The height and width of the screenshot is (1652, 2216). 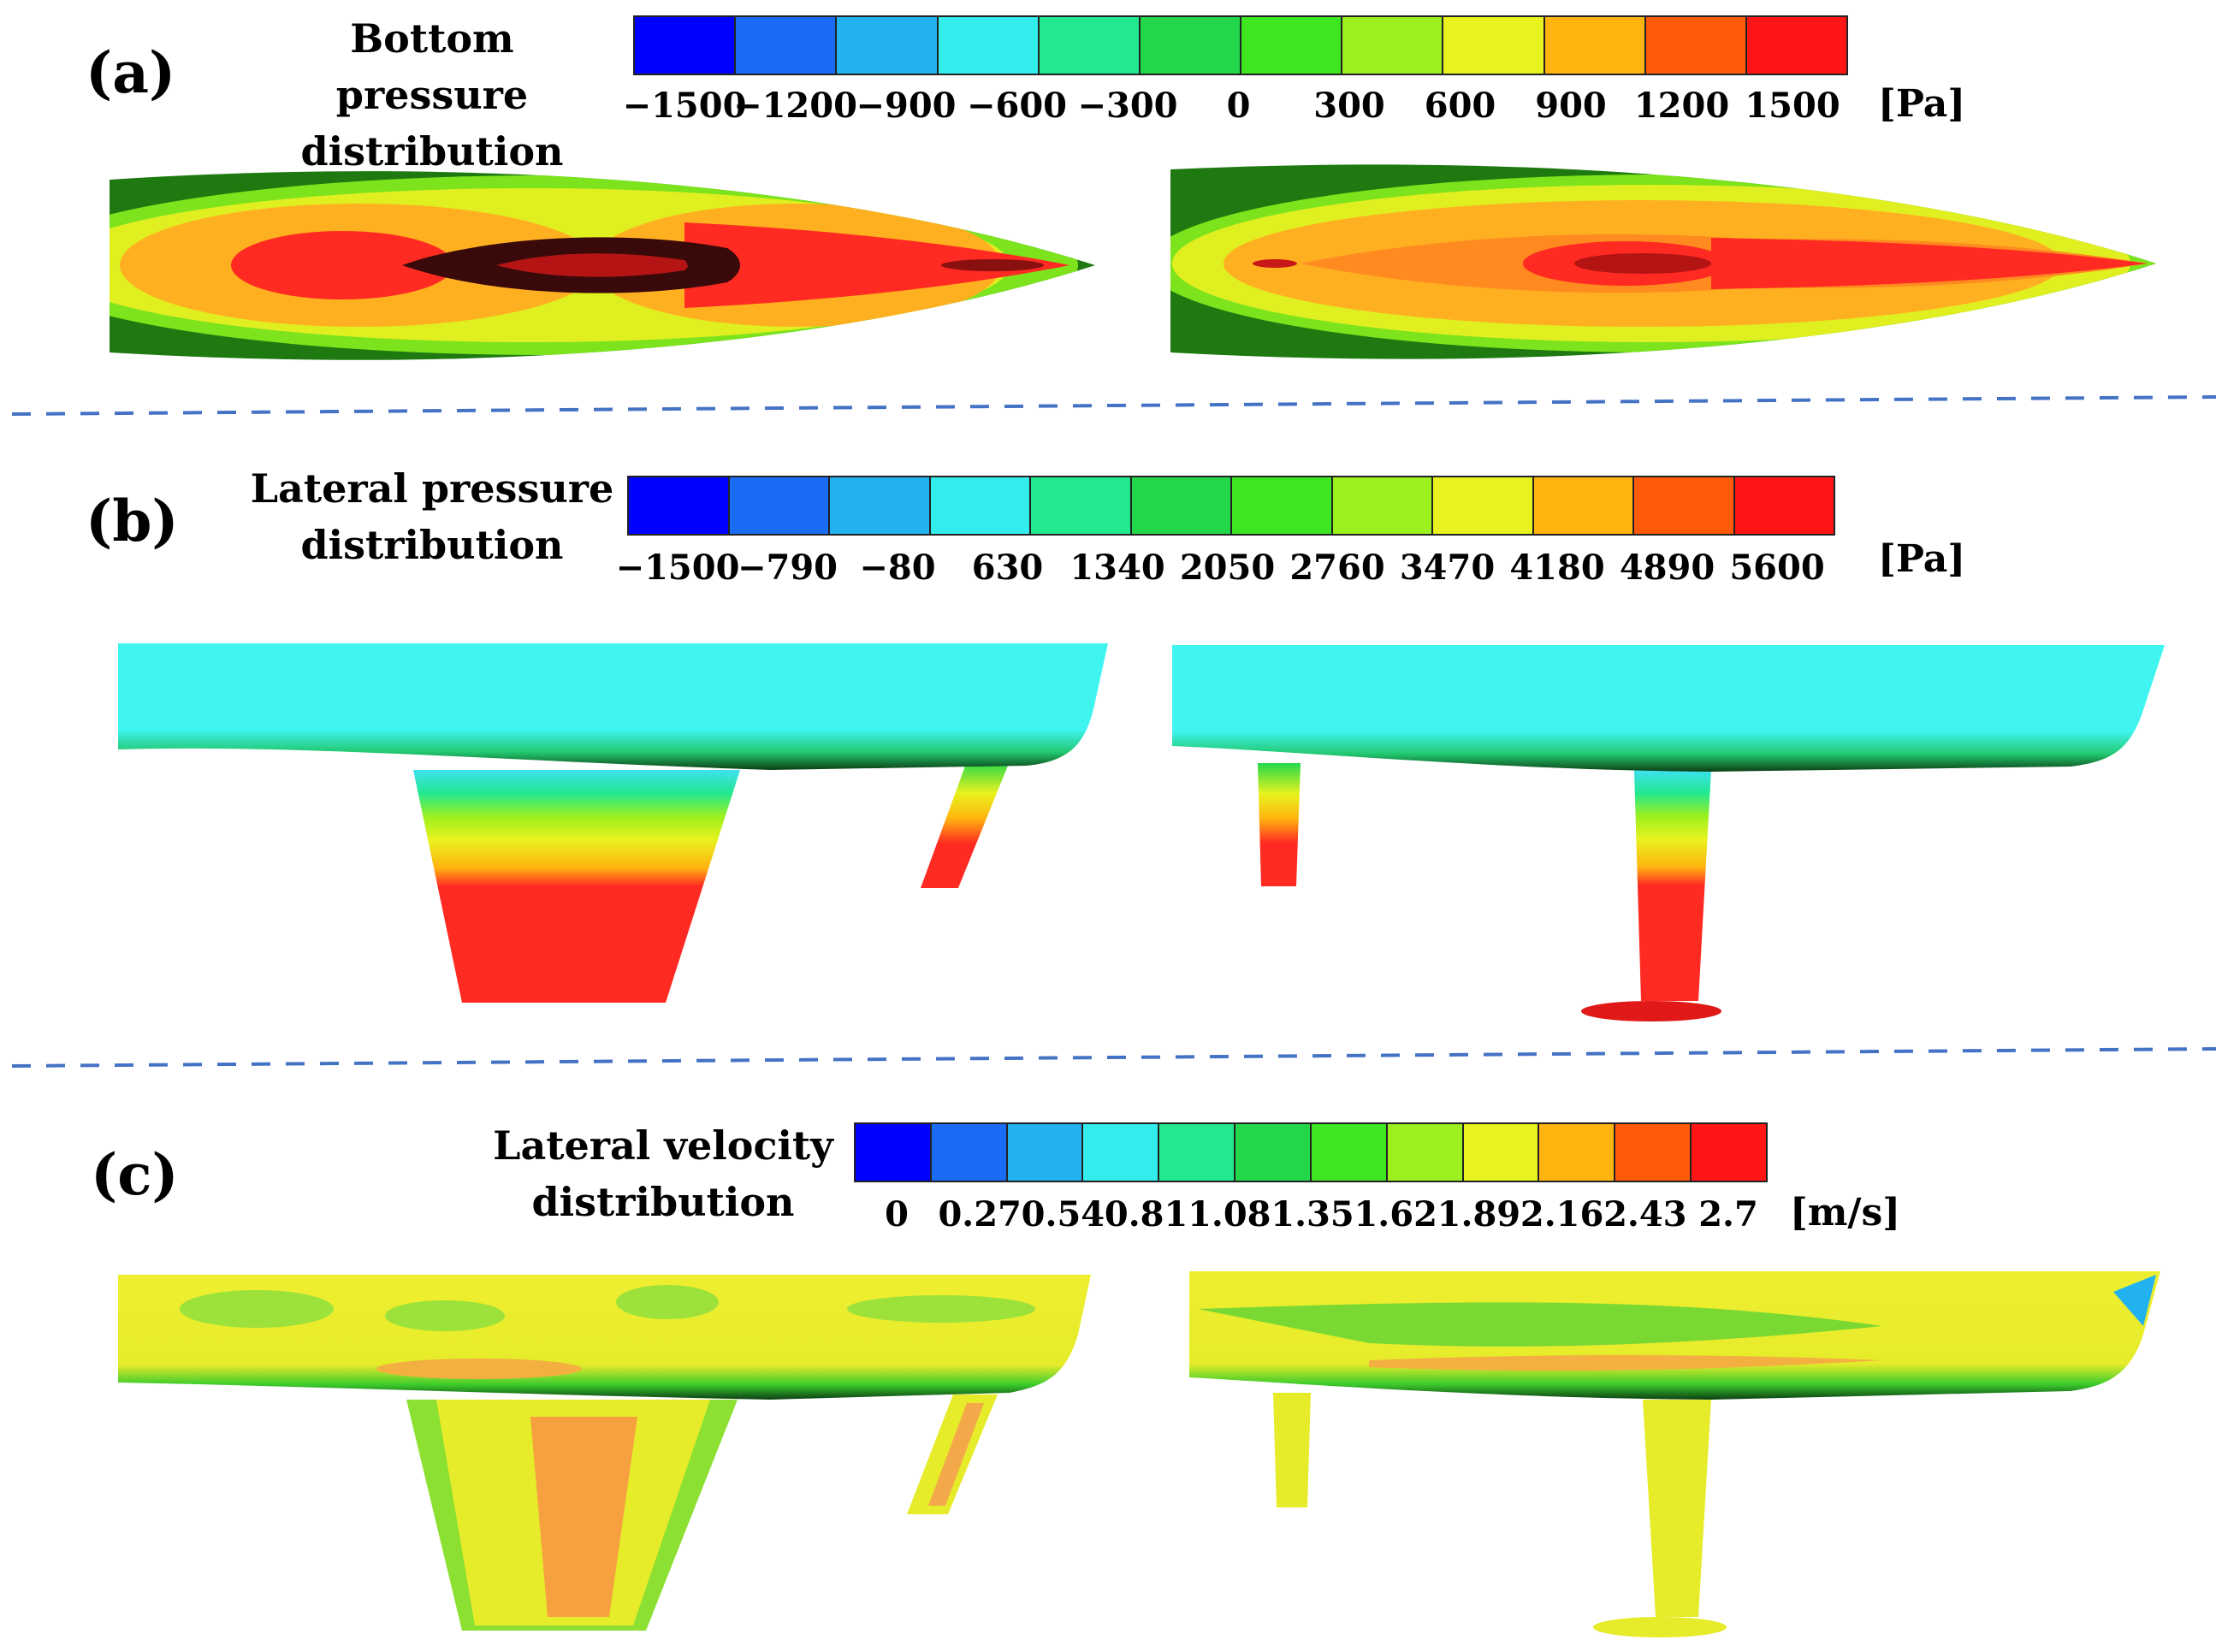 I want to click on colorbar-c, so click(x=1311, y=1152).